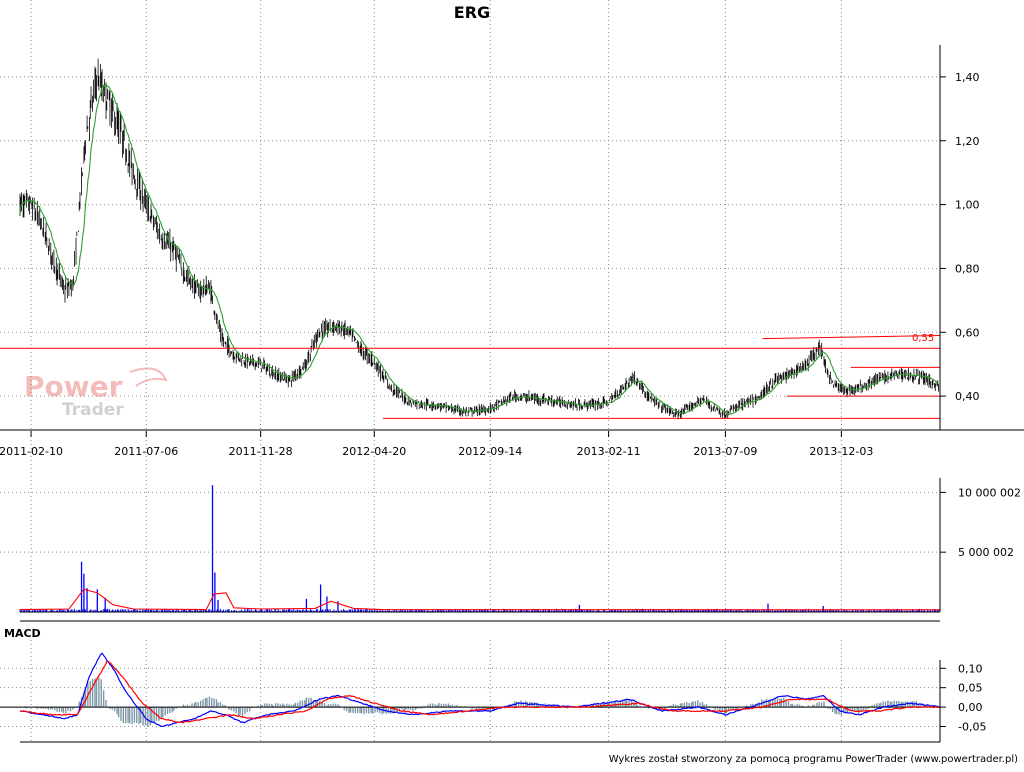  What do you see at coordinates (989, 492) in the screenshot?
I see `volume-y-tick-label: 10 000 002` at bounding box center [989, 492].